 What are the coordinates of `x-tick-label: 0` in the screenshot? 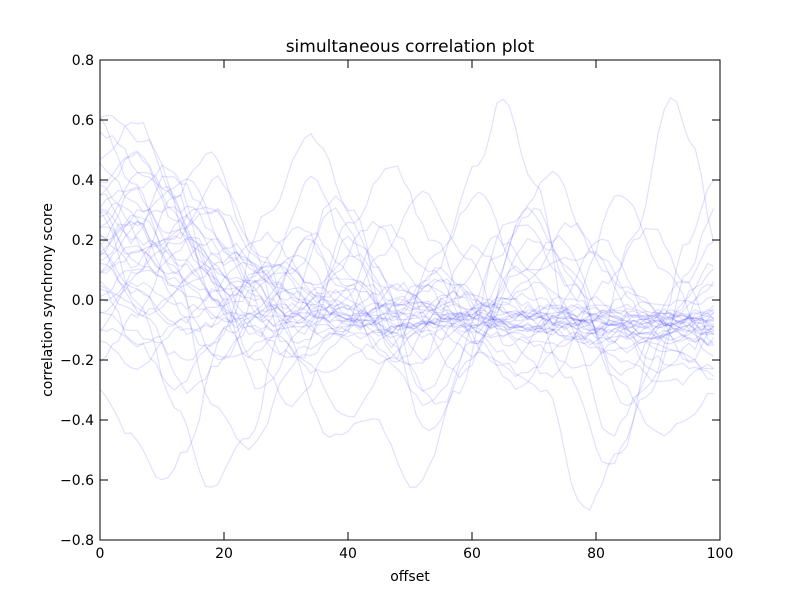 It's located at (100, 554).